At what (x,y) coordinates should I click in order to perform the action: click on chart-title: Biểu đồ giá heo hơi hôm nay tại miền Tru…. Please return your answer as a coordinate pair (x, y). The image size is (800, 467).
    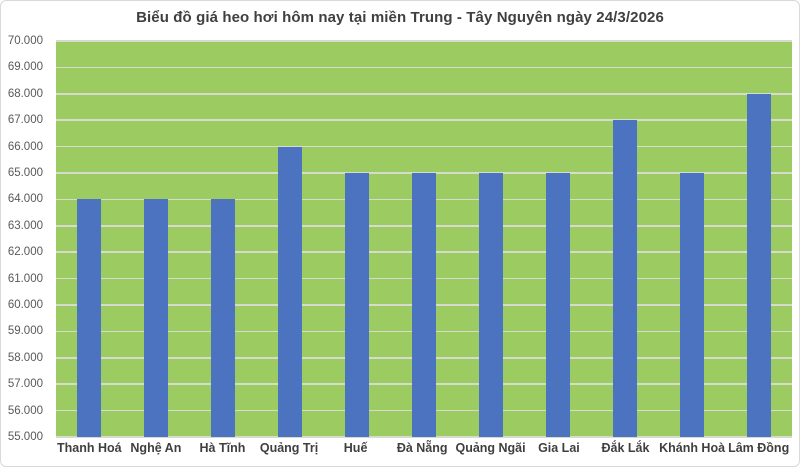
    Looking at the image, I should click on (400, 17).